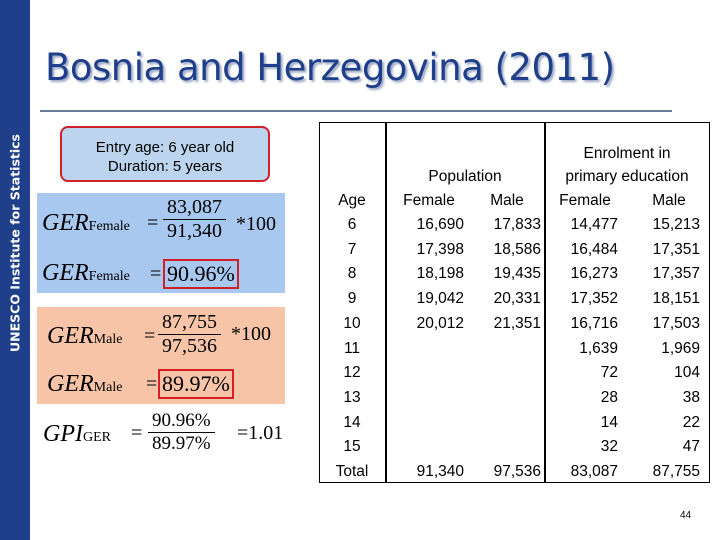  Describe the element at coordinates (626, 177) in the screenshot. I see `header-enrolment-sub: primary education` at that location.